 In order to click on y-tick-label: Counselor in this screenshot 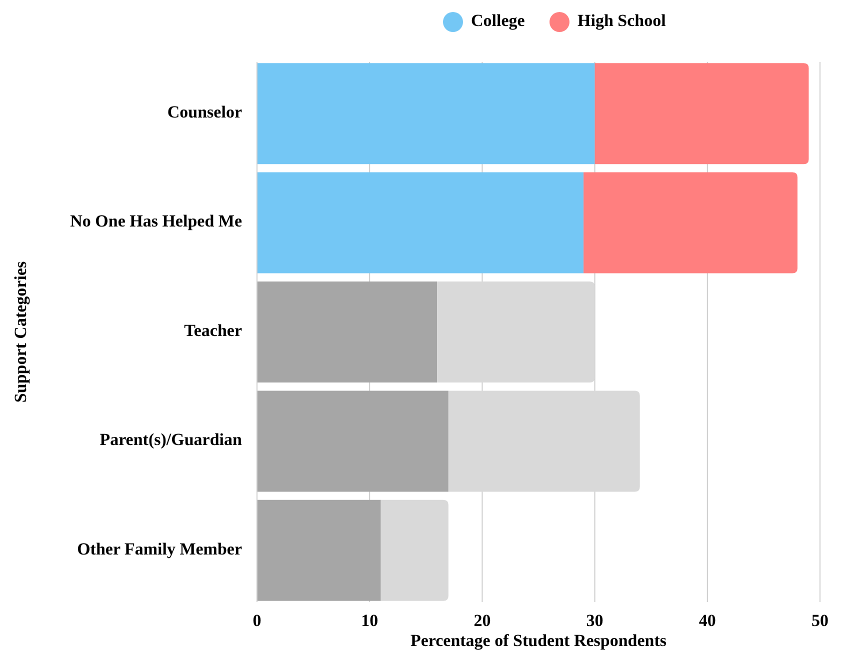, I will do `click(204, 112)`.